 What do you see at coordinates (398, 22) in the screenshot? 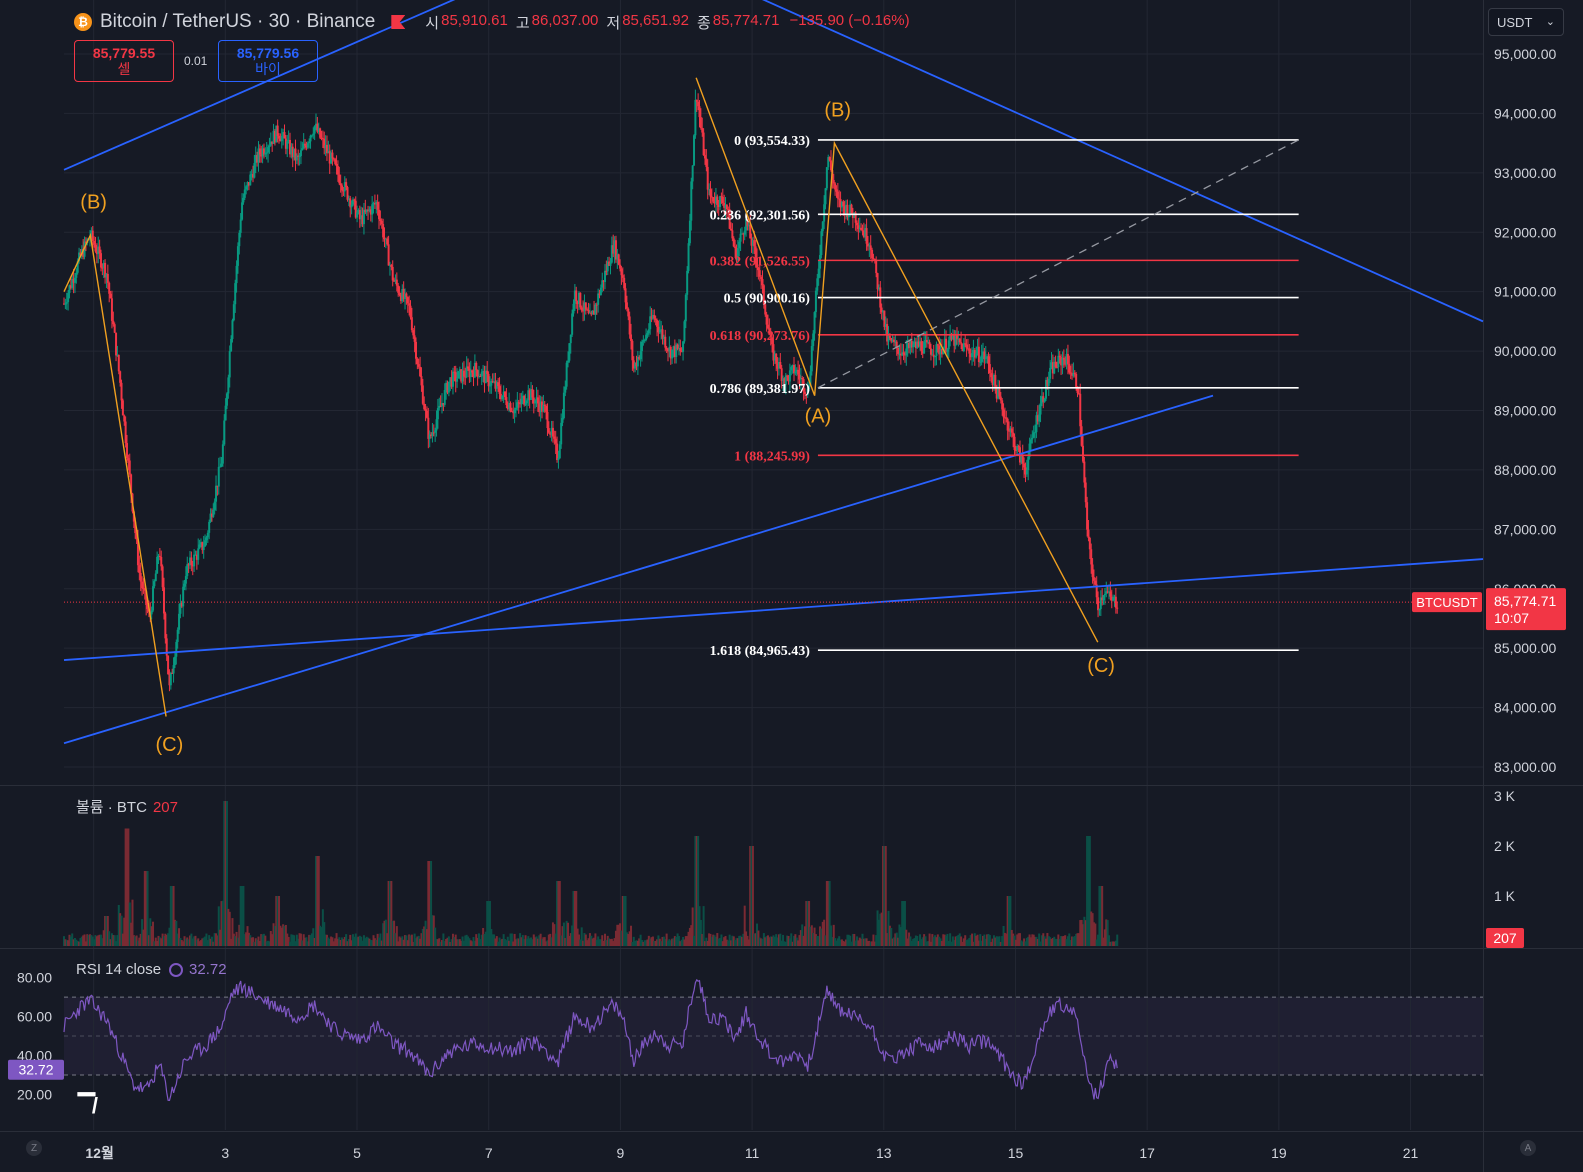
I see `flag-icon` at bounding box center [398, 22].